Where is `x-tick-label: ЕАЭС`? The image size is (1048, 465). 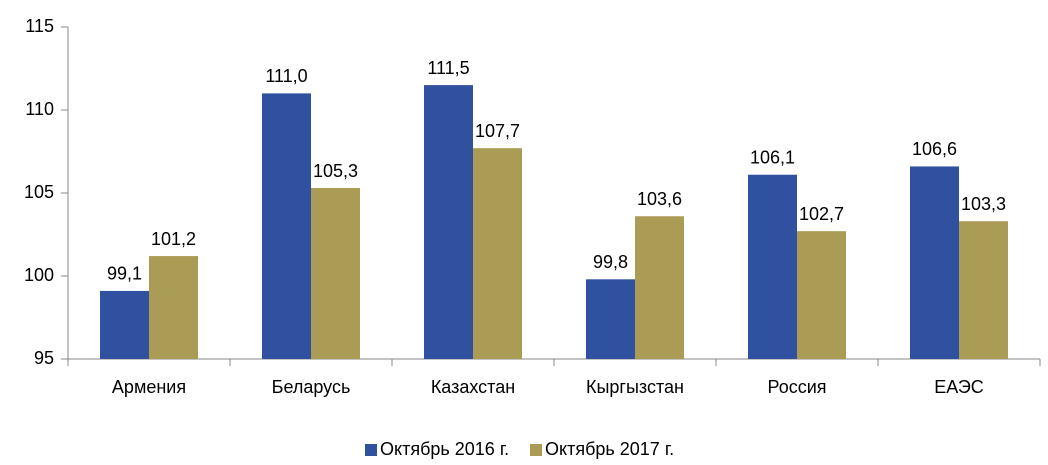
x-tick-label: ЕАЭС is located at coordinates (959, 387).